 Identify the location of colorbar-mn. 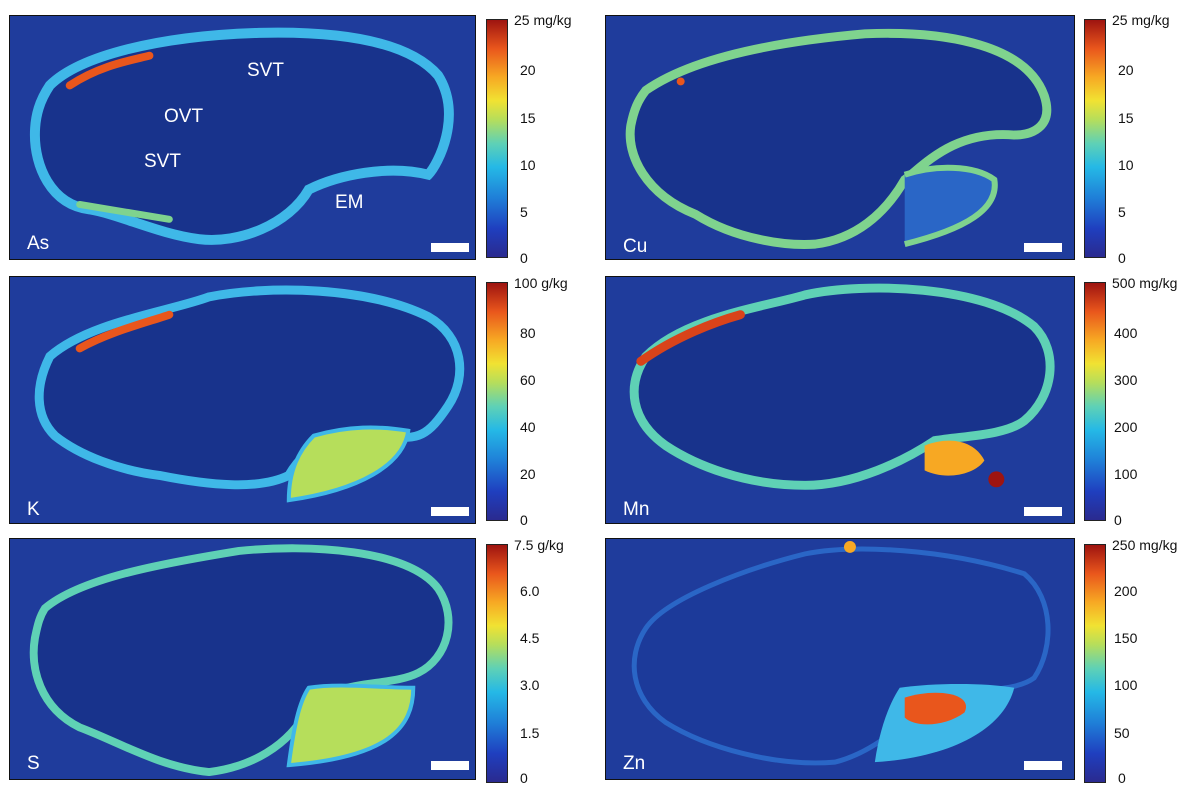
(1095, 401).